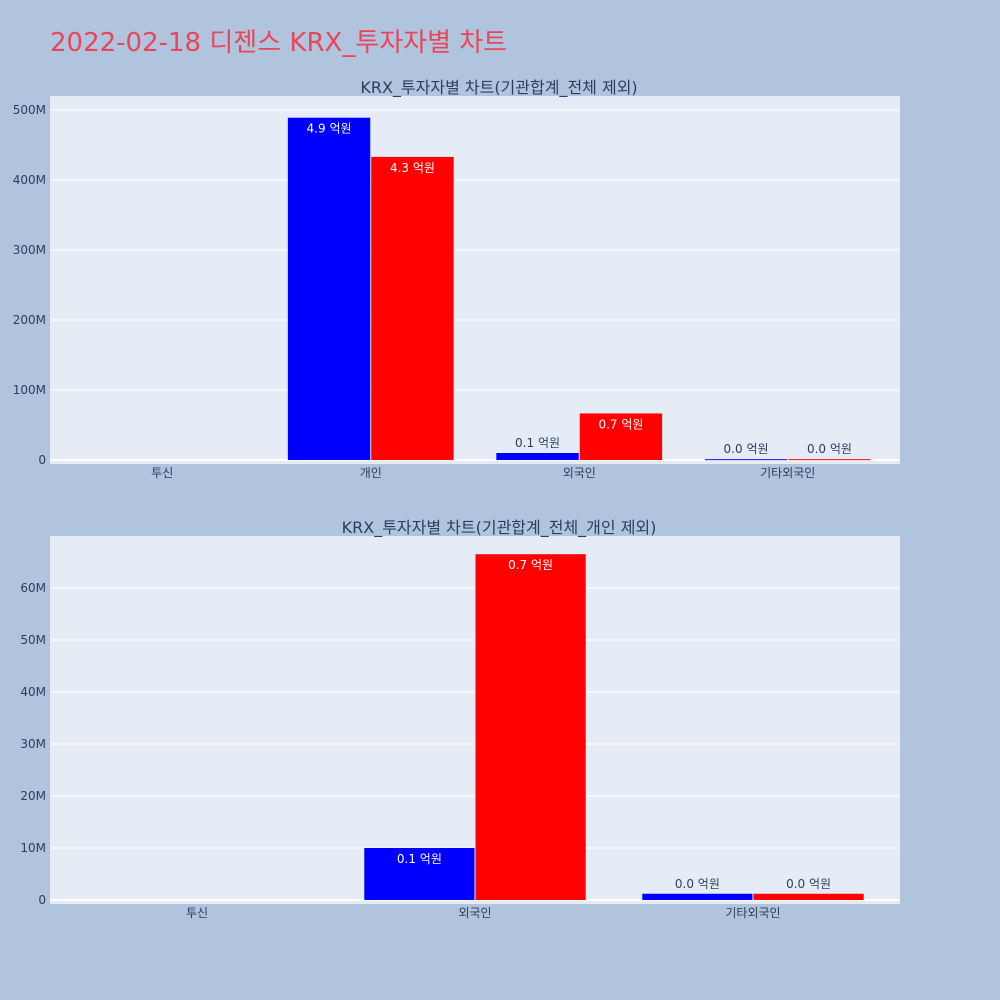 The height and width of the screenshot is (1000, 1000). Describe the element at coordinates (33, 588) in the screenshot. I see `y-tick-label: 60M` at that location.